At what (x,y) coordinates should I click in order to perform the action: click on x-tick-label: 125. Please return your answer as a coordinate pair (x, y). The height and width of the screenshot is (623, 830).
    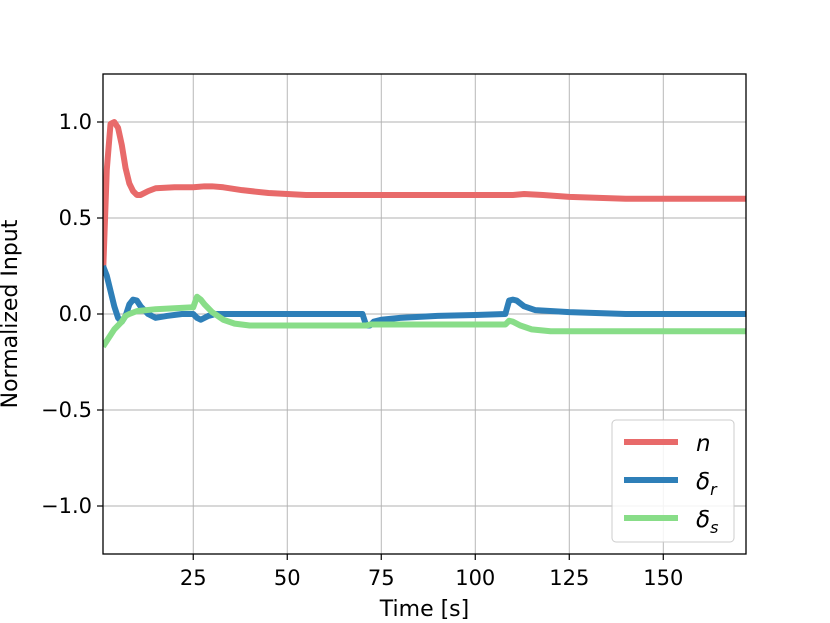
    Looking at the image, I should click on (569, 578).